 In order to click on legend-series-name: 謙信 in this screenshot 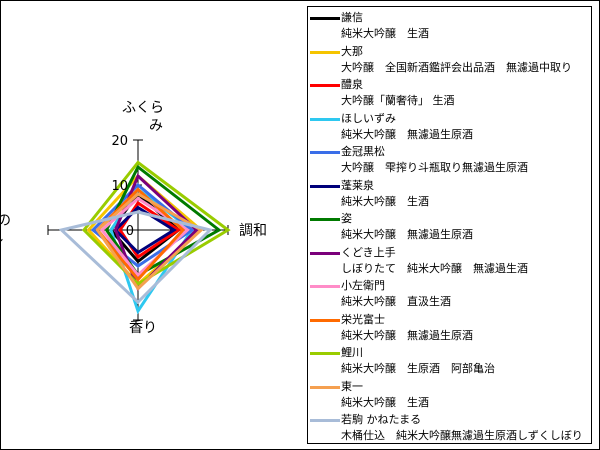, I will do `click(352, 17)`.